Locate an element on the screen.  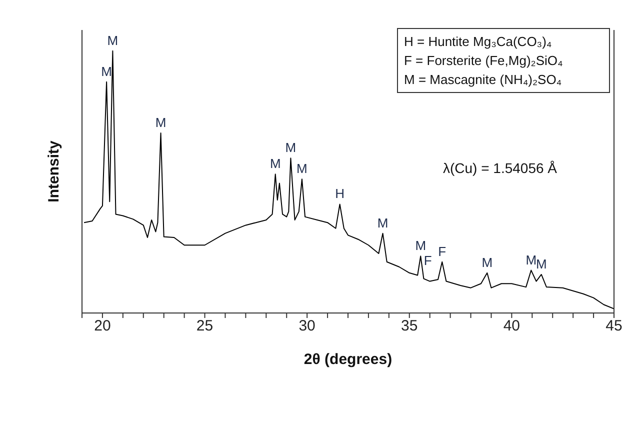
x-tick-label: 25 is located at coordinates (205, 326).